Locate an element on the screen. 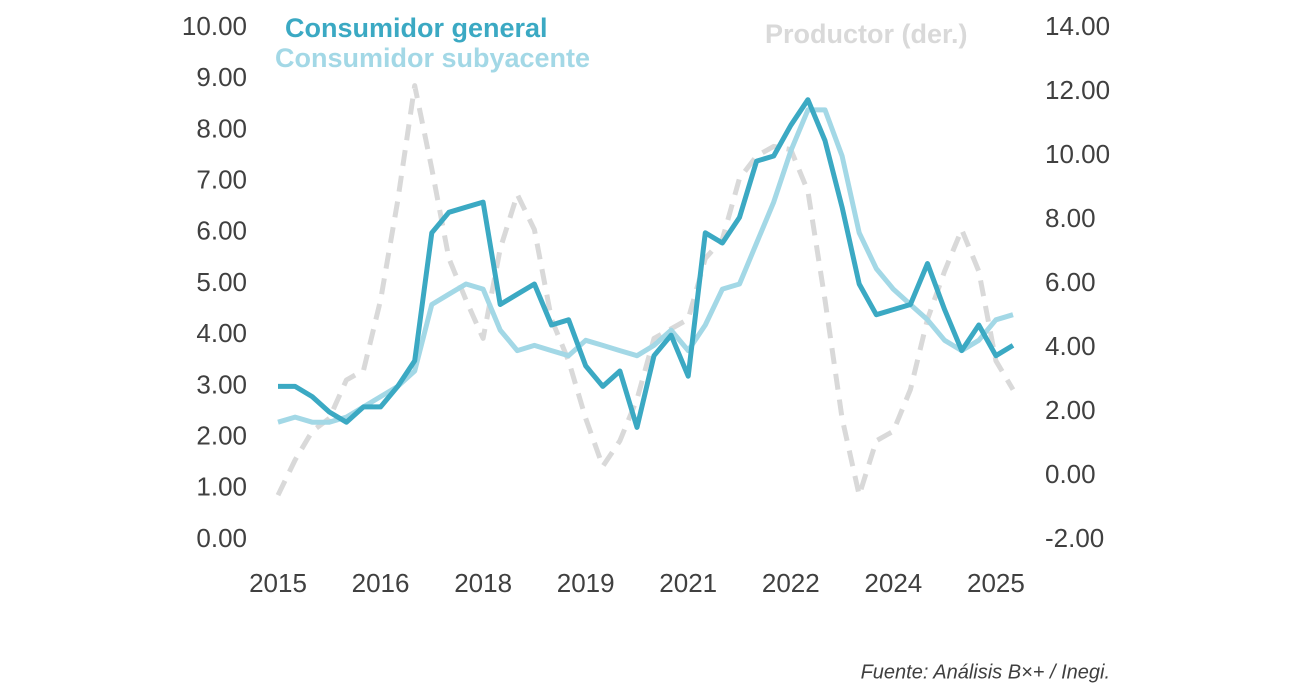 The height and width of the screenshot is (700, 1300). y2-tick-label: 0.00 is located at coordinates (1070, 474).